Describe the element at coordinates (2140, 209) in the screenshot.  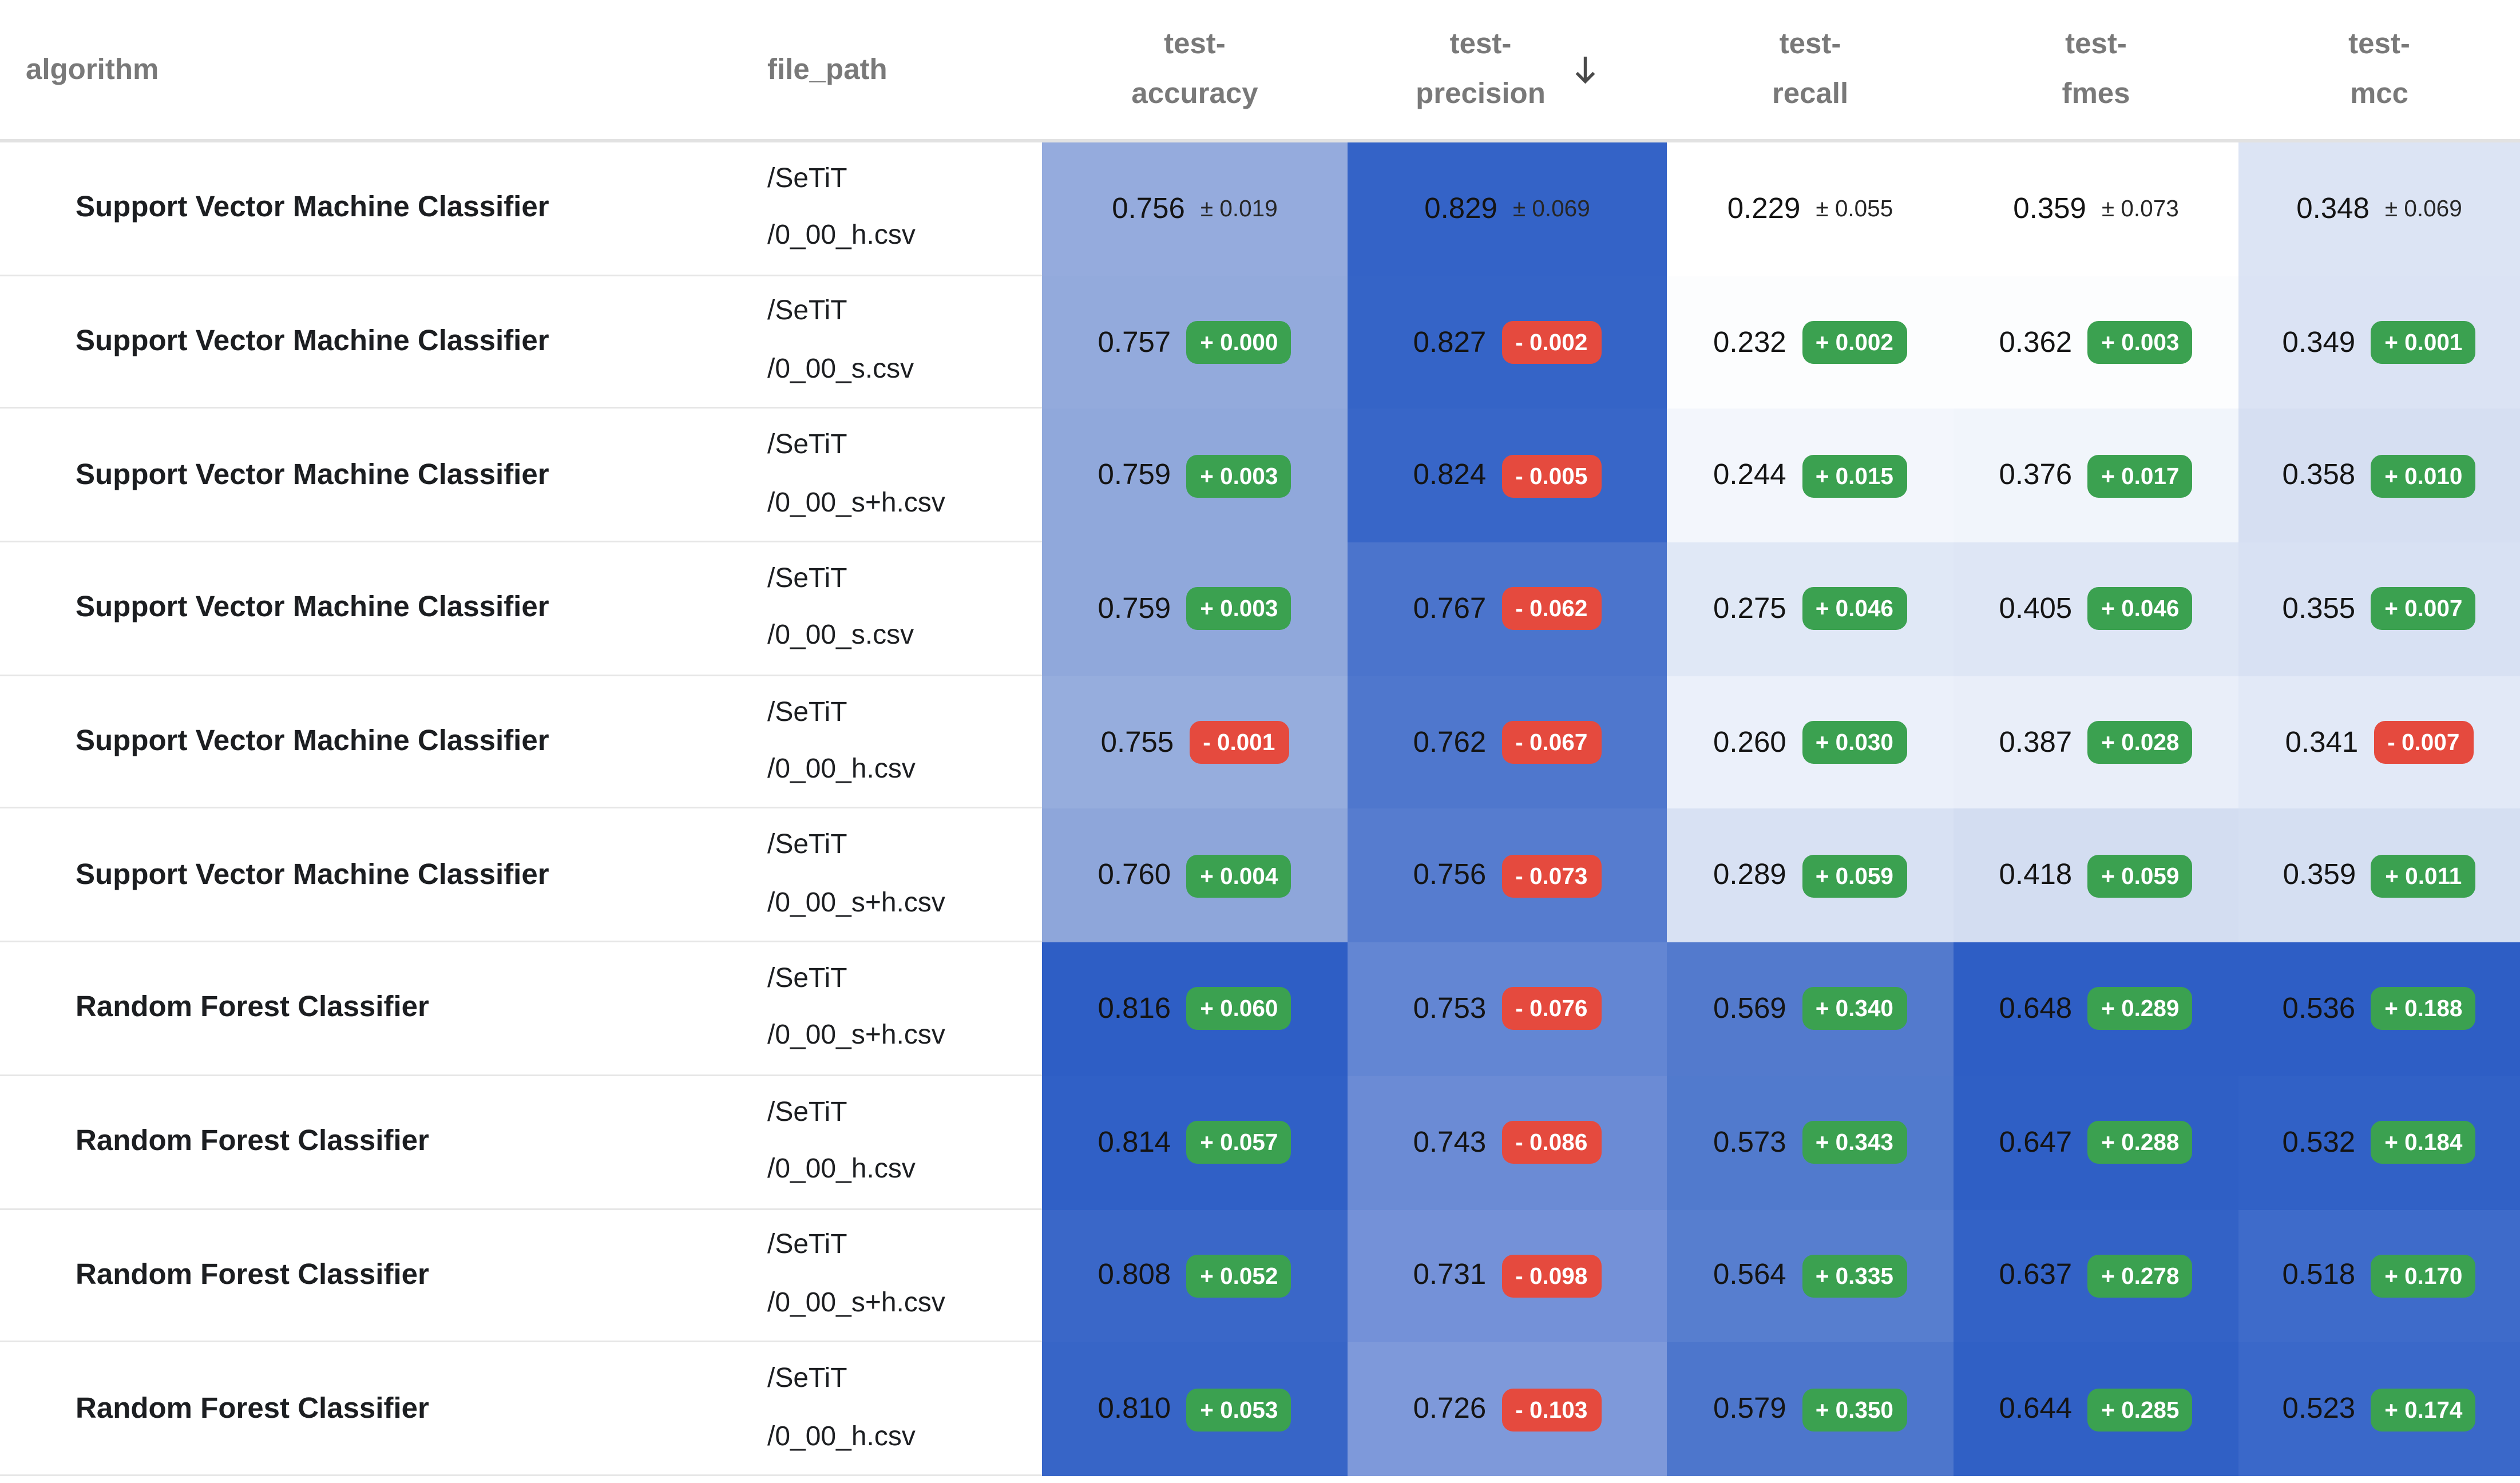
I see `stddev-value: ± 0.073` at that location.